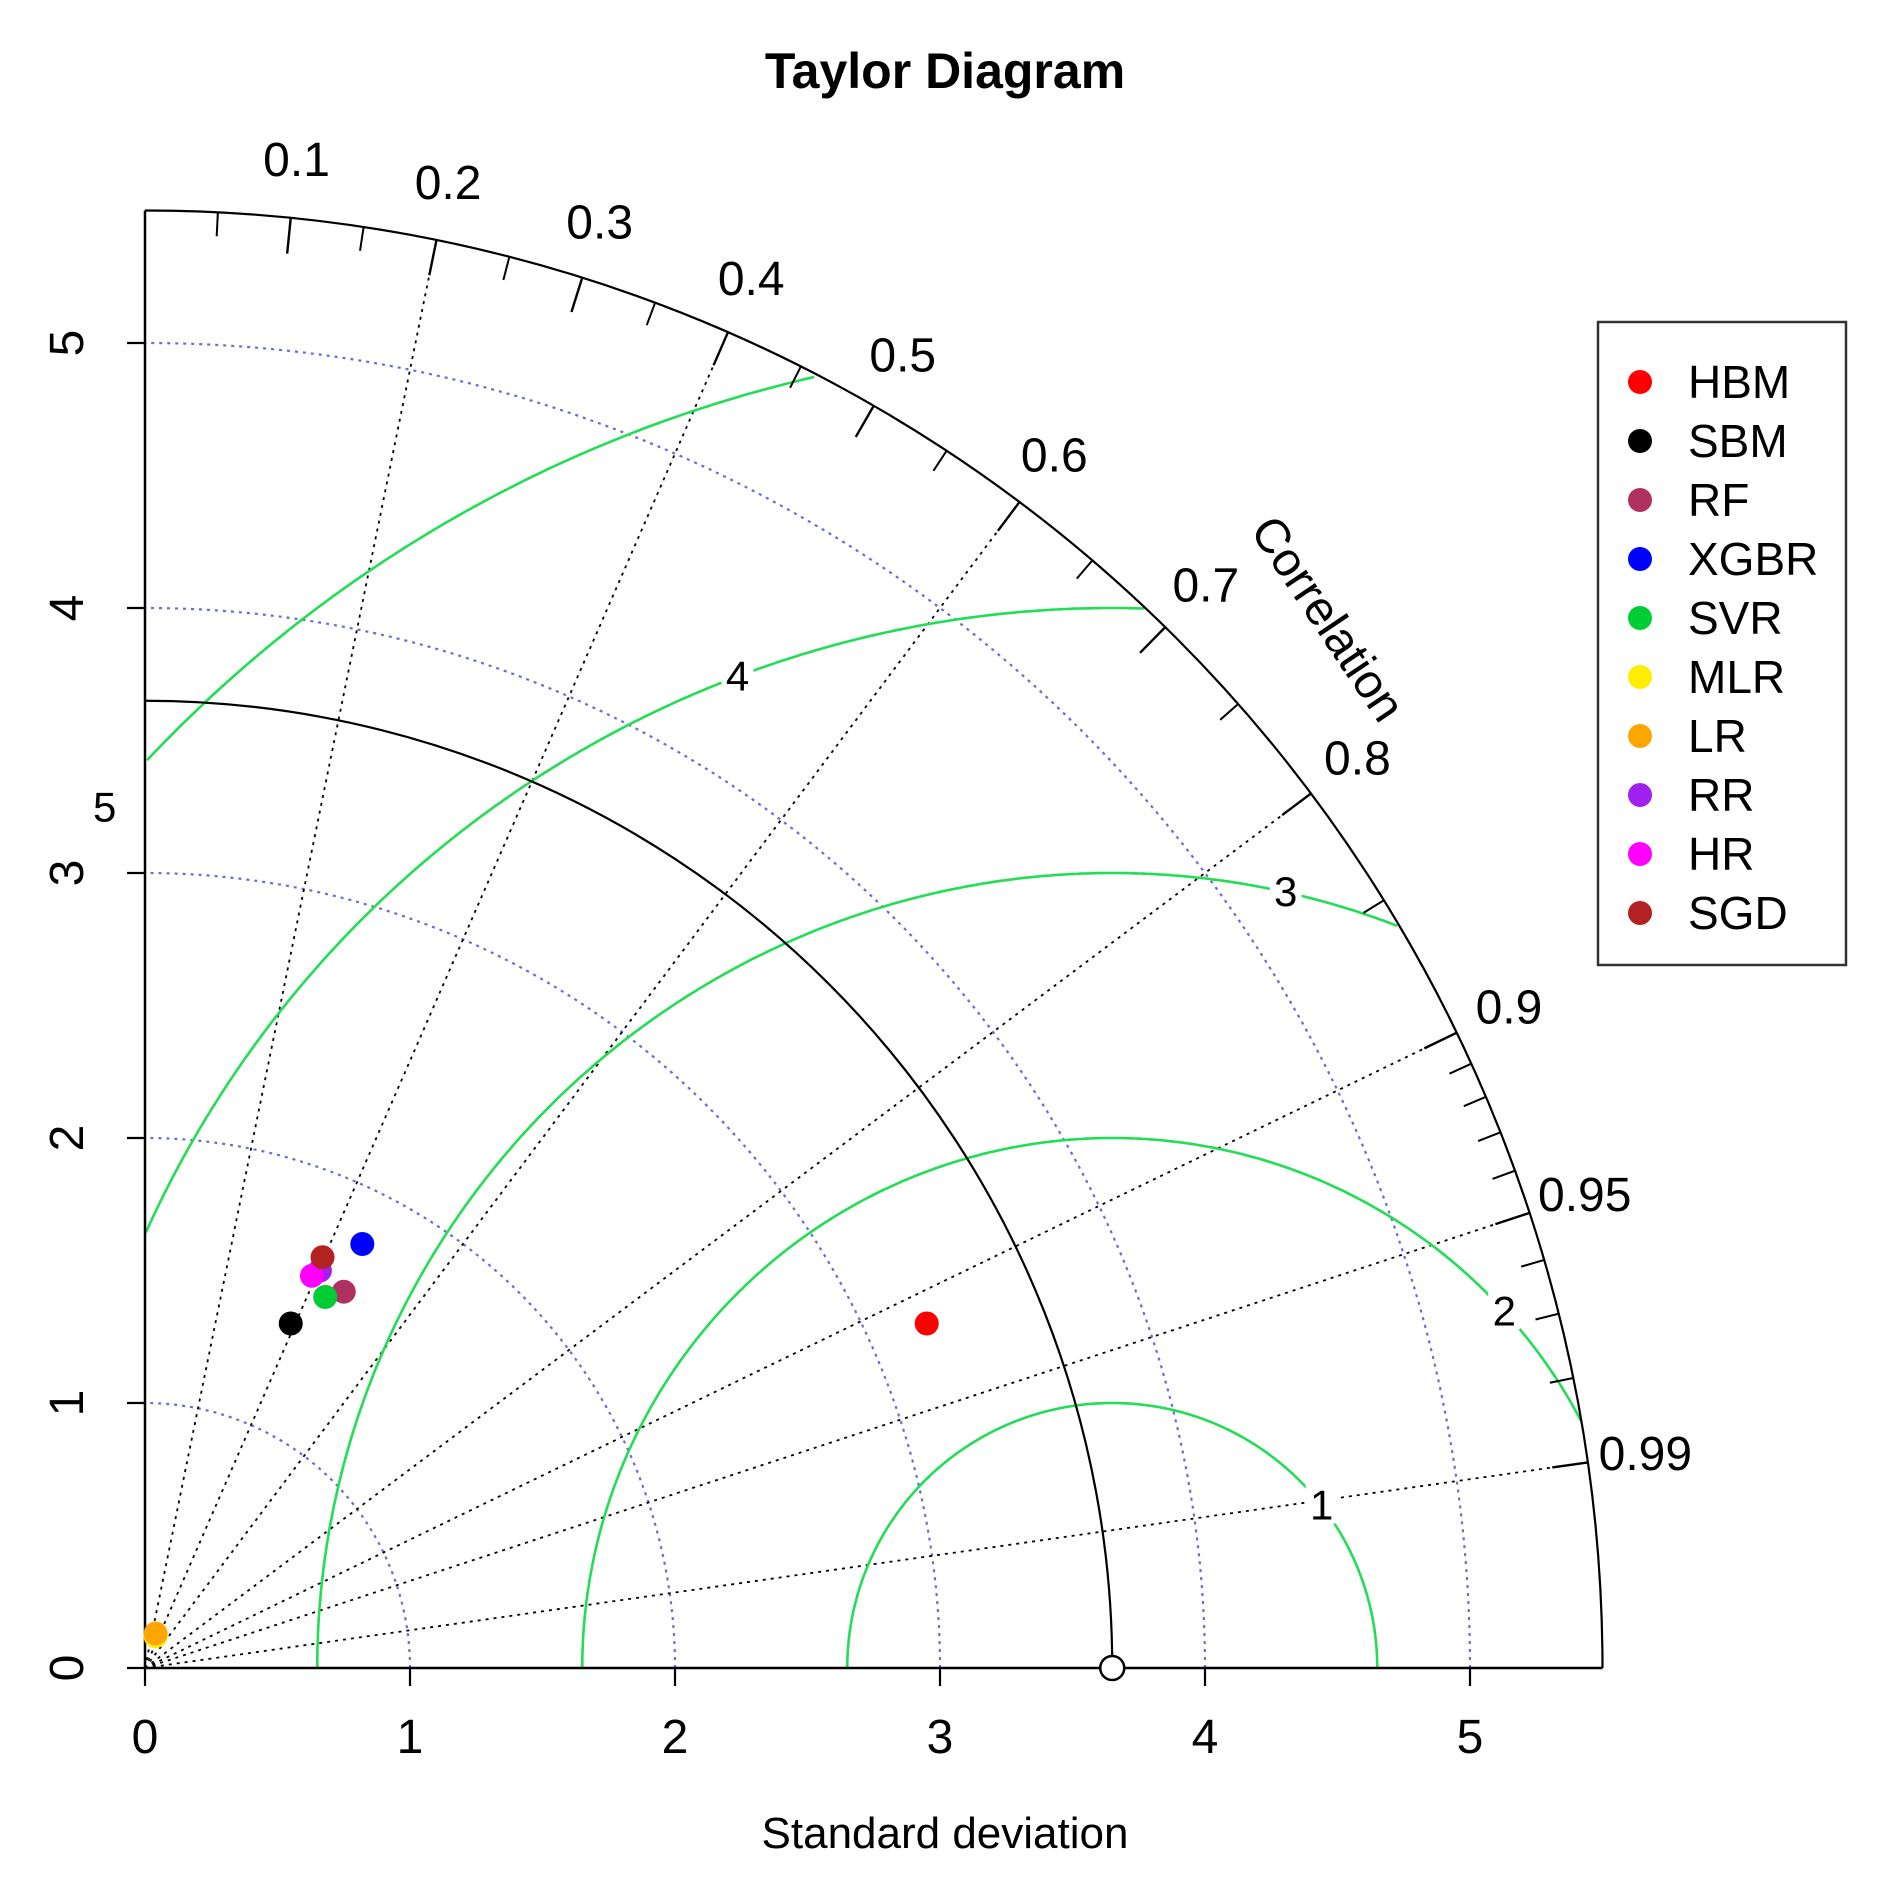 The height and width of the screenshot is (1891, 1880). Describe the element at coordinates (751, 279) in the screenshot. I see `correlation-label: 0.4` at that location.